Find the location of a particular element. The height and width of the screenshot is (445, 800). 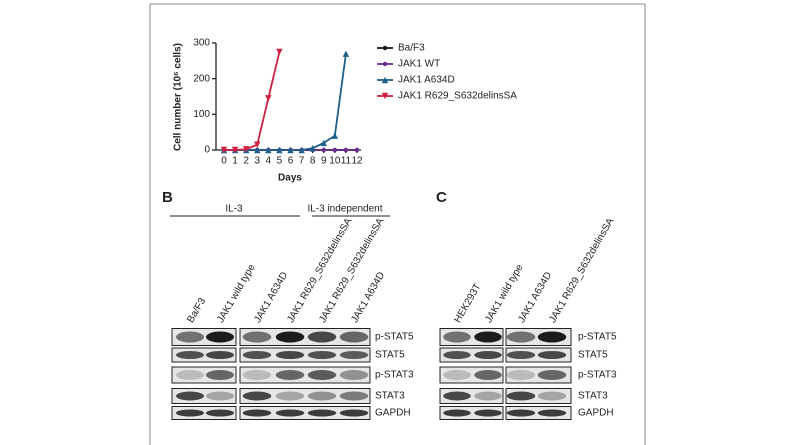

group-label: IL-3 is located at coordinates (234, 209).